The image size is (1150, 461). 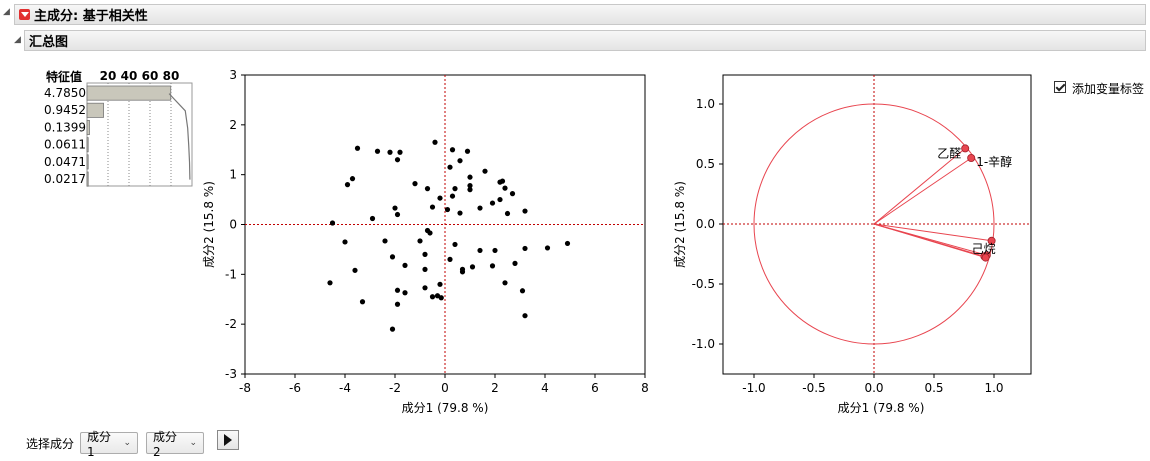 I want to click on x-tick-label: 6, so click(x=595, y=388).